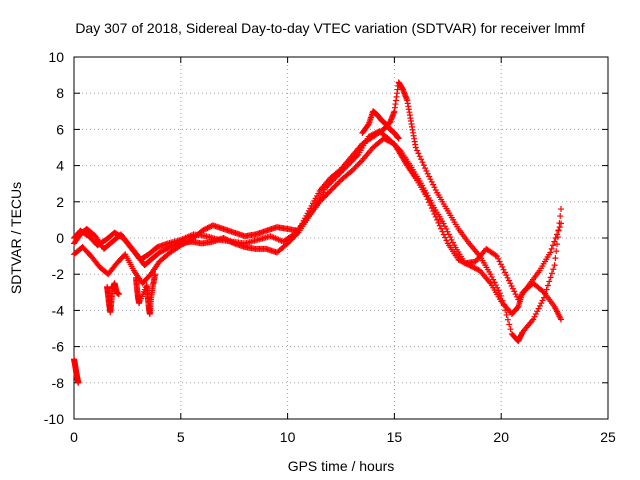 This screenshot has width=640, height=480. Describe the element at coordinates (74, 437) in the screenshot. I see `x-tick-label: 0` at that location.